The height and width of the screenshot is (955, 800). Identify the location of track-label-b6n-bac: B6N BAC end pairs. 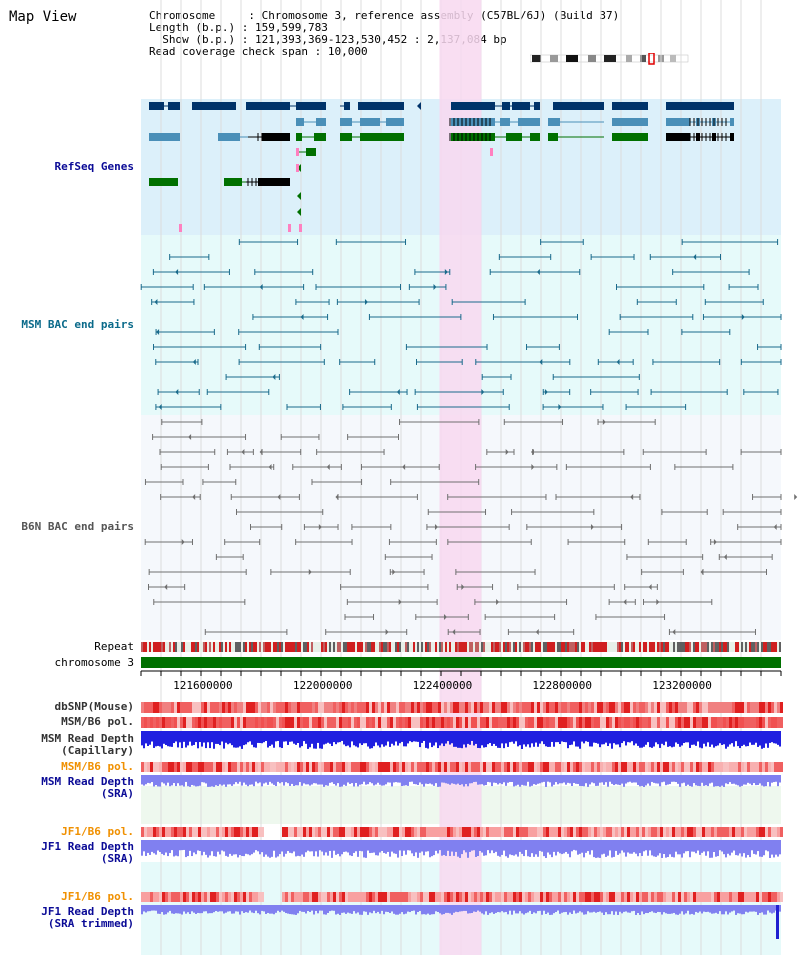
(77, 526).